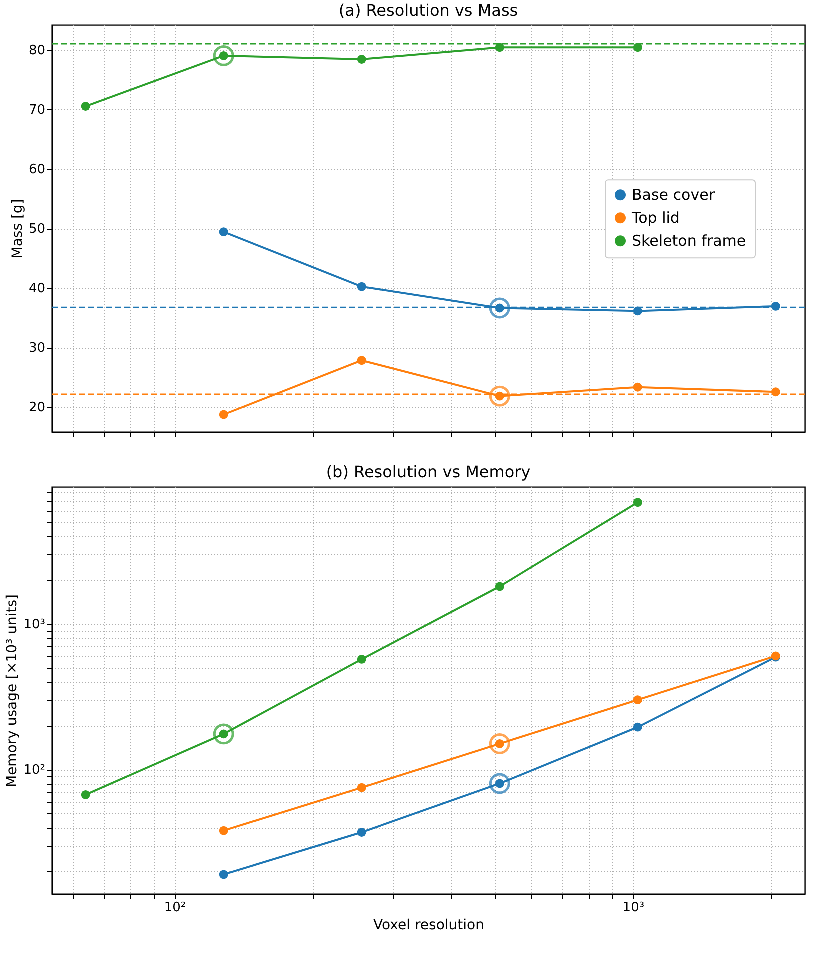 The image size is (831, 954). What do you see at coordinates (37, 50) in the screenshot?
I see `y-tick-label: 80` at bounding box center [37, 50].